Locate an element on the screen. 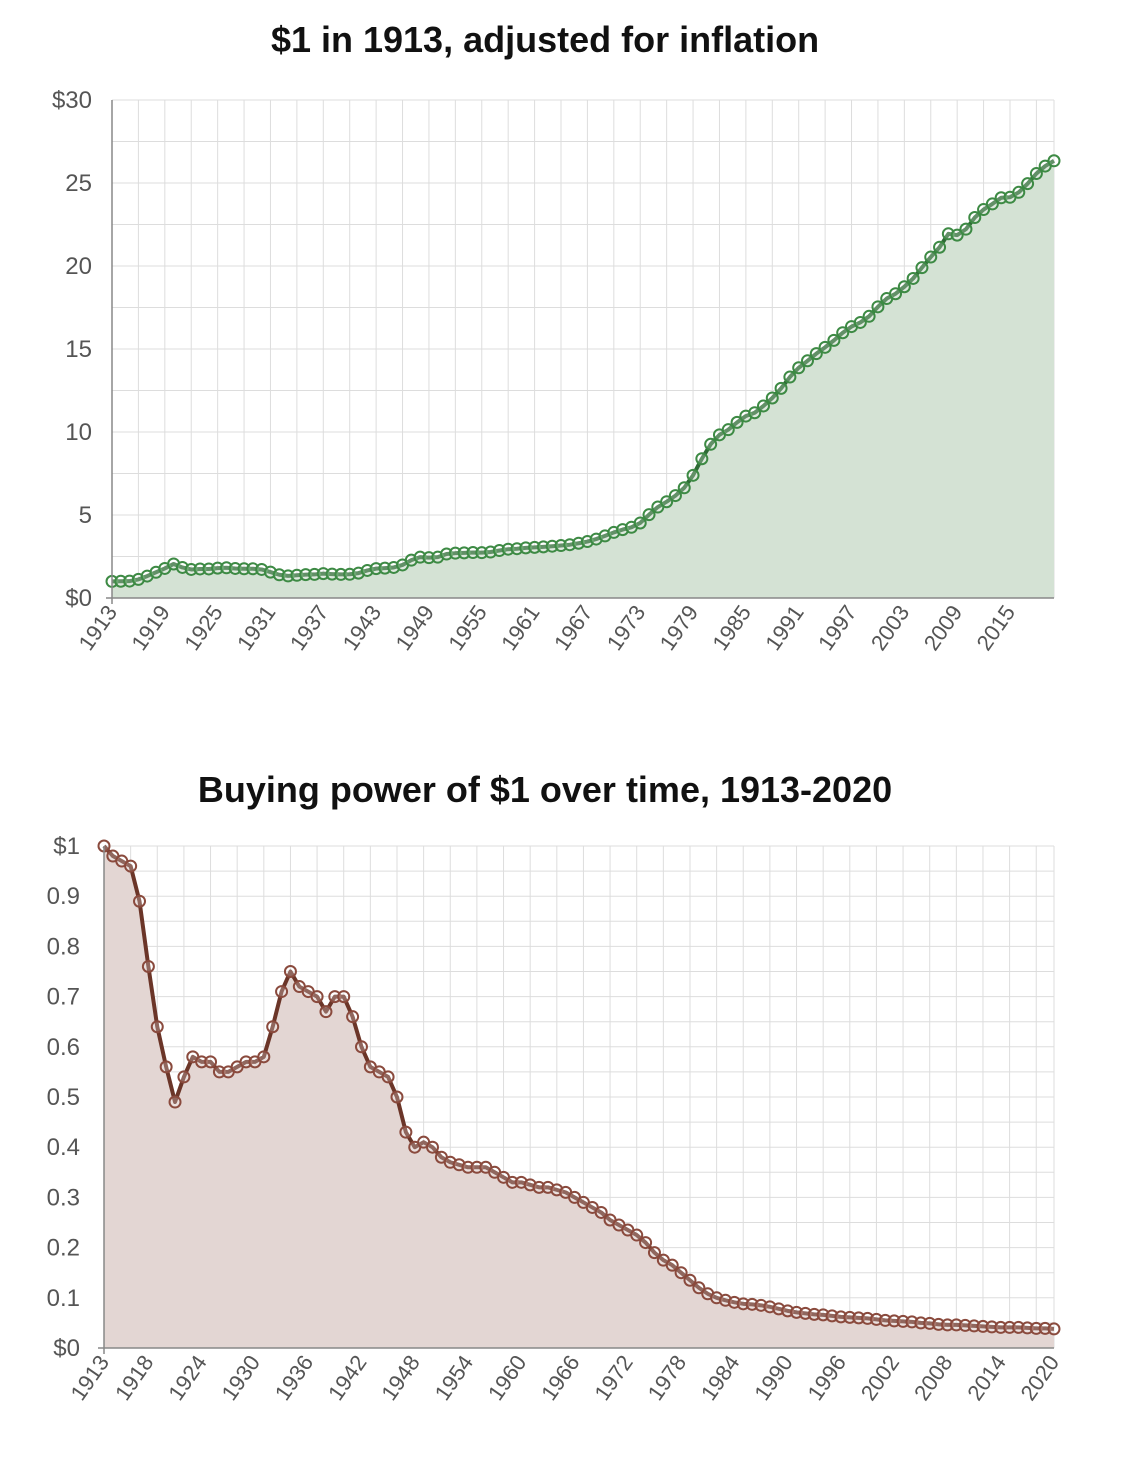  x-tick-label: 1985 is located at coordinates (731, 628).